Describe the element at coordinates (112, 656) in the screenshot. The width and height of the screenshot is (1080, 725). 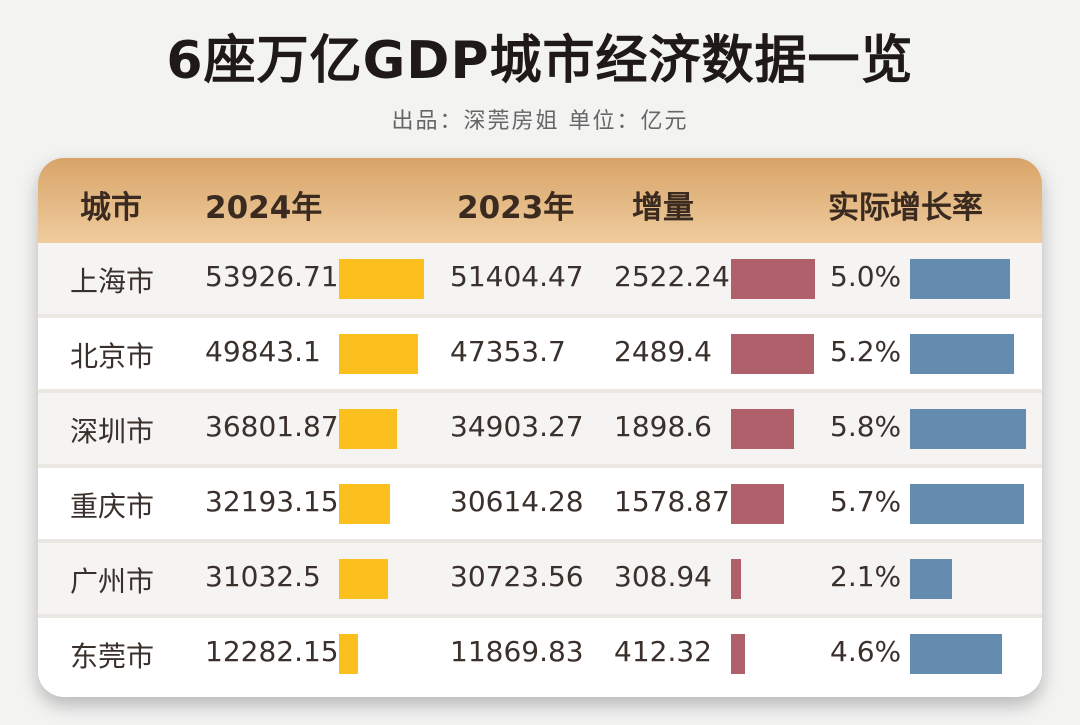
I see `city-cell: 东莞市` at that location.